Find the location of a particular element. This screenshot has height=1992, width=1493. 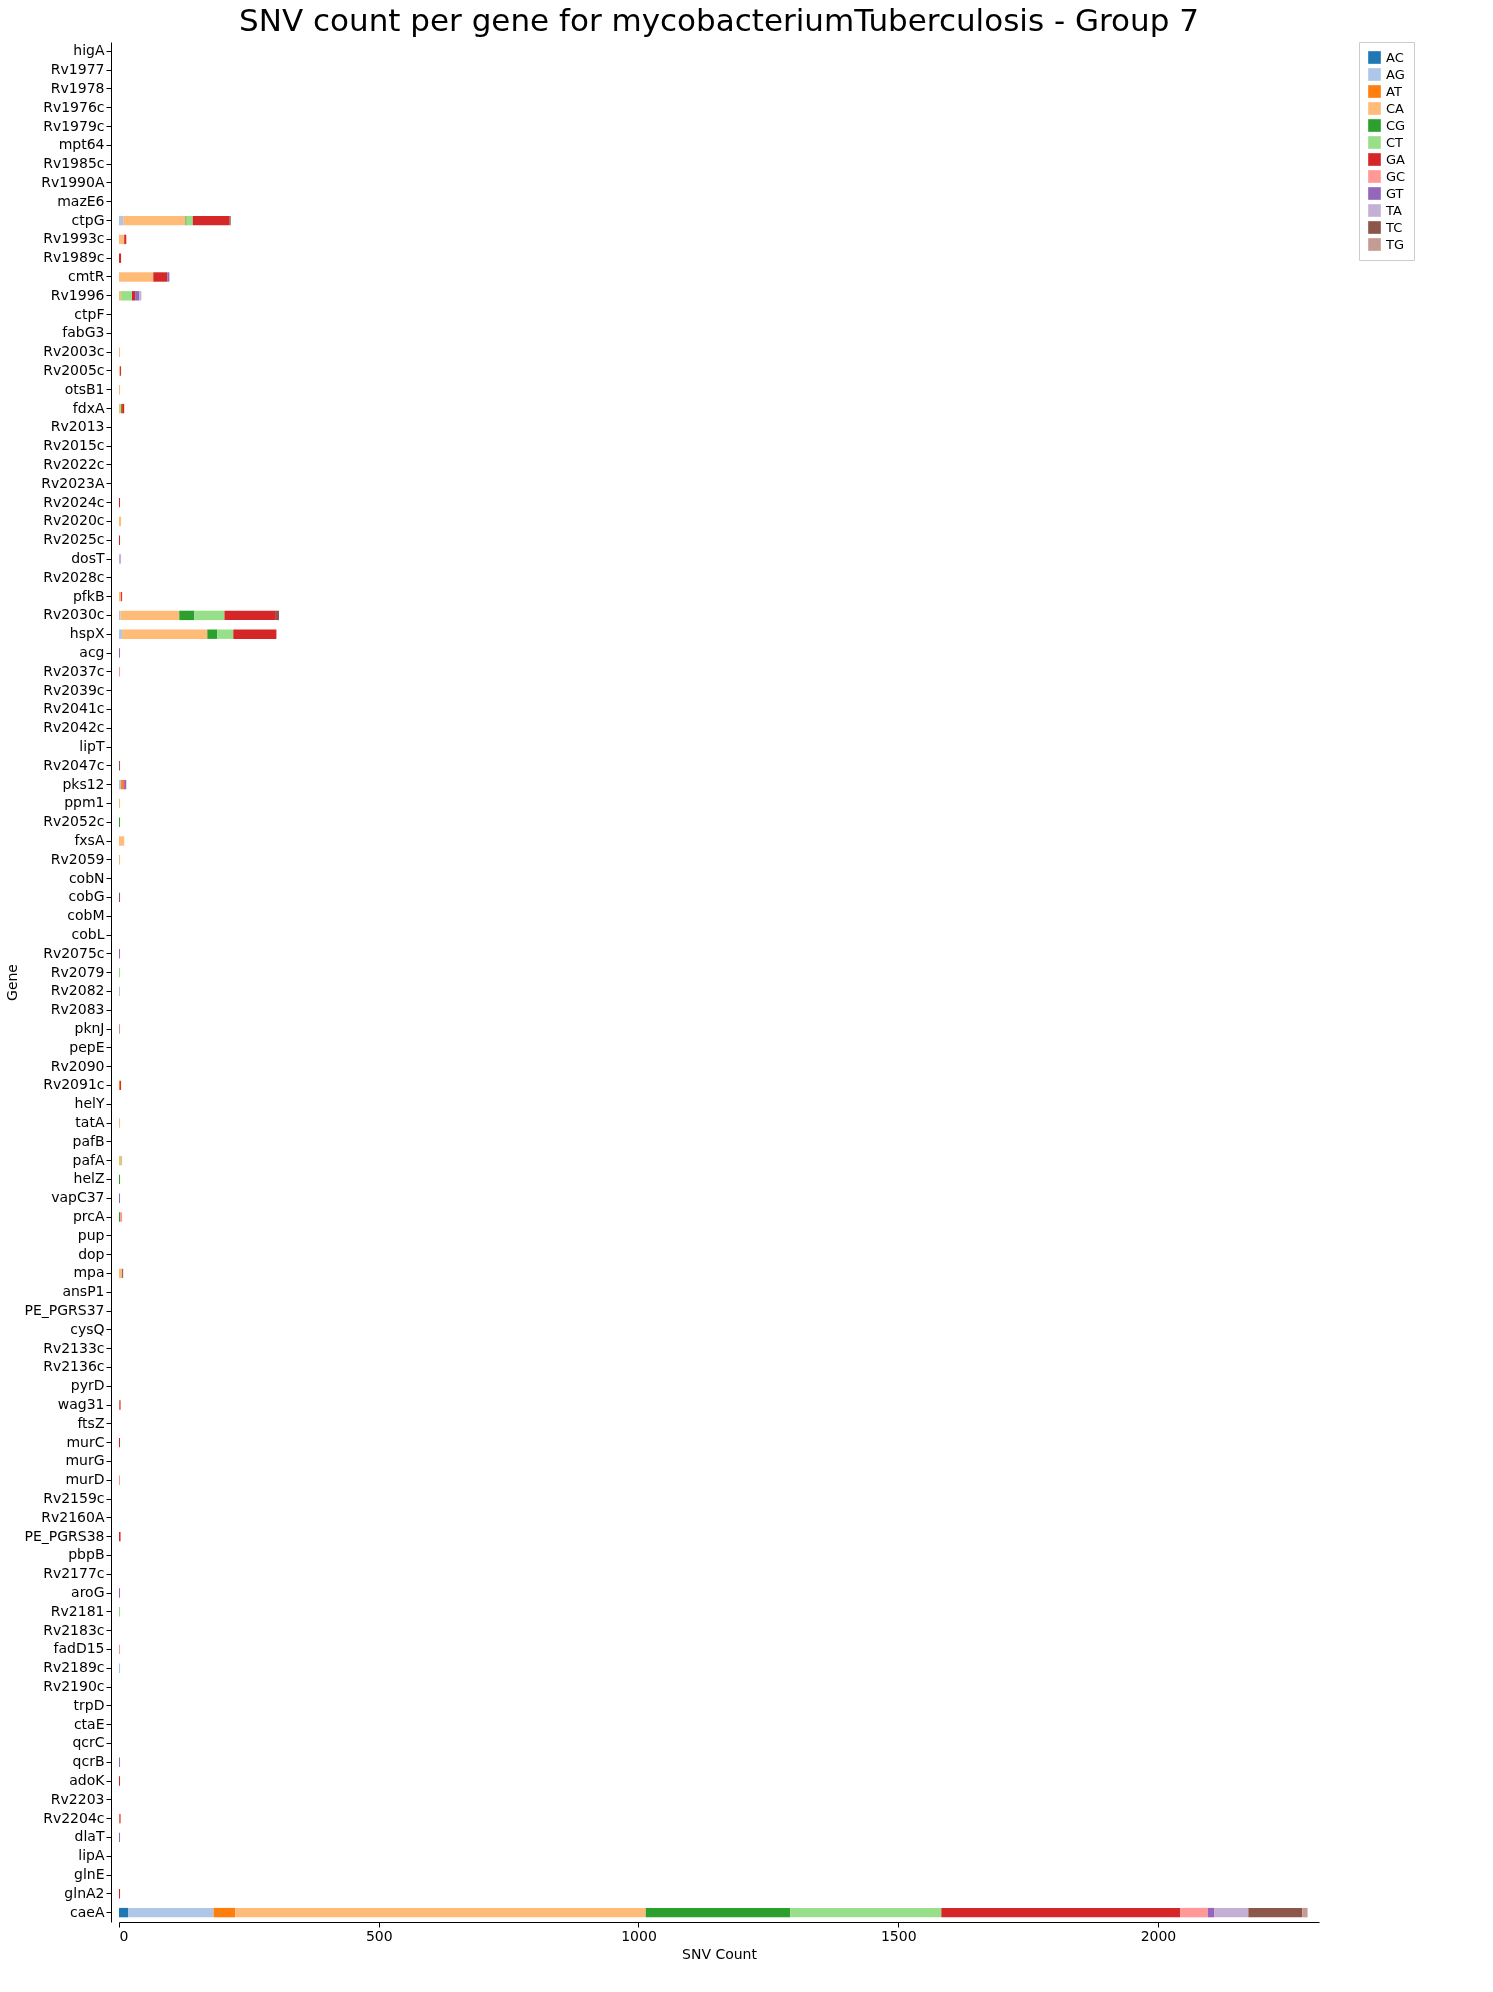

y-tick-label: fxsA is located at coordinates (89, 840).